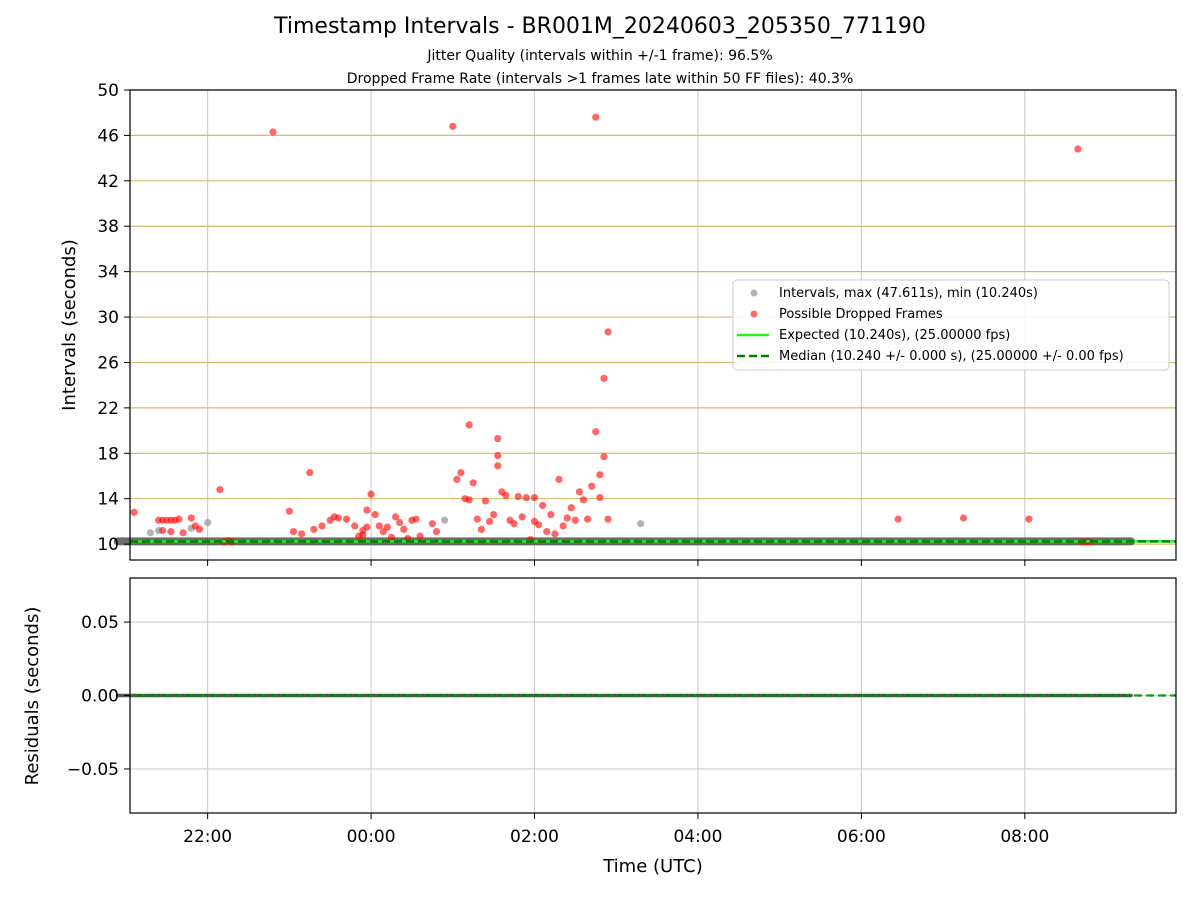  Describe the element at coordinates (616, 830) in the screenshot. I see `residuals-x-axis: 22:00 00:00 02:00 04:00 06:00 08:00` at that location.